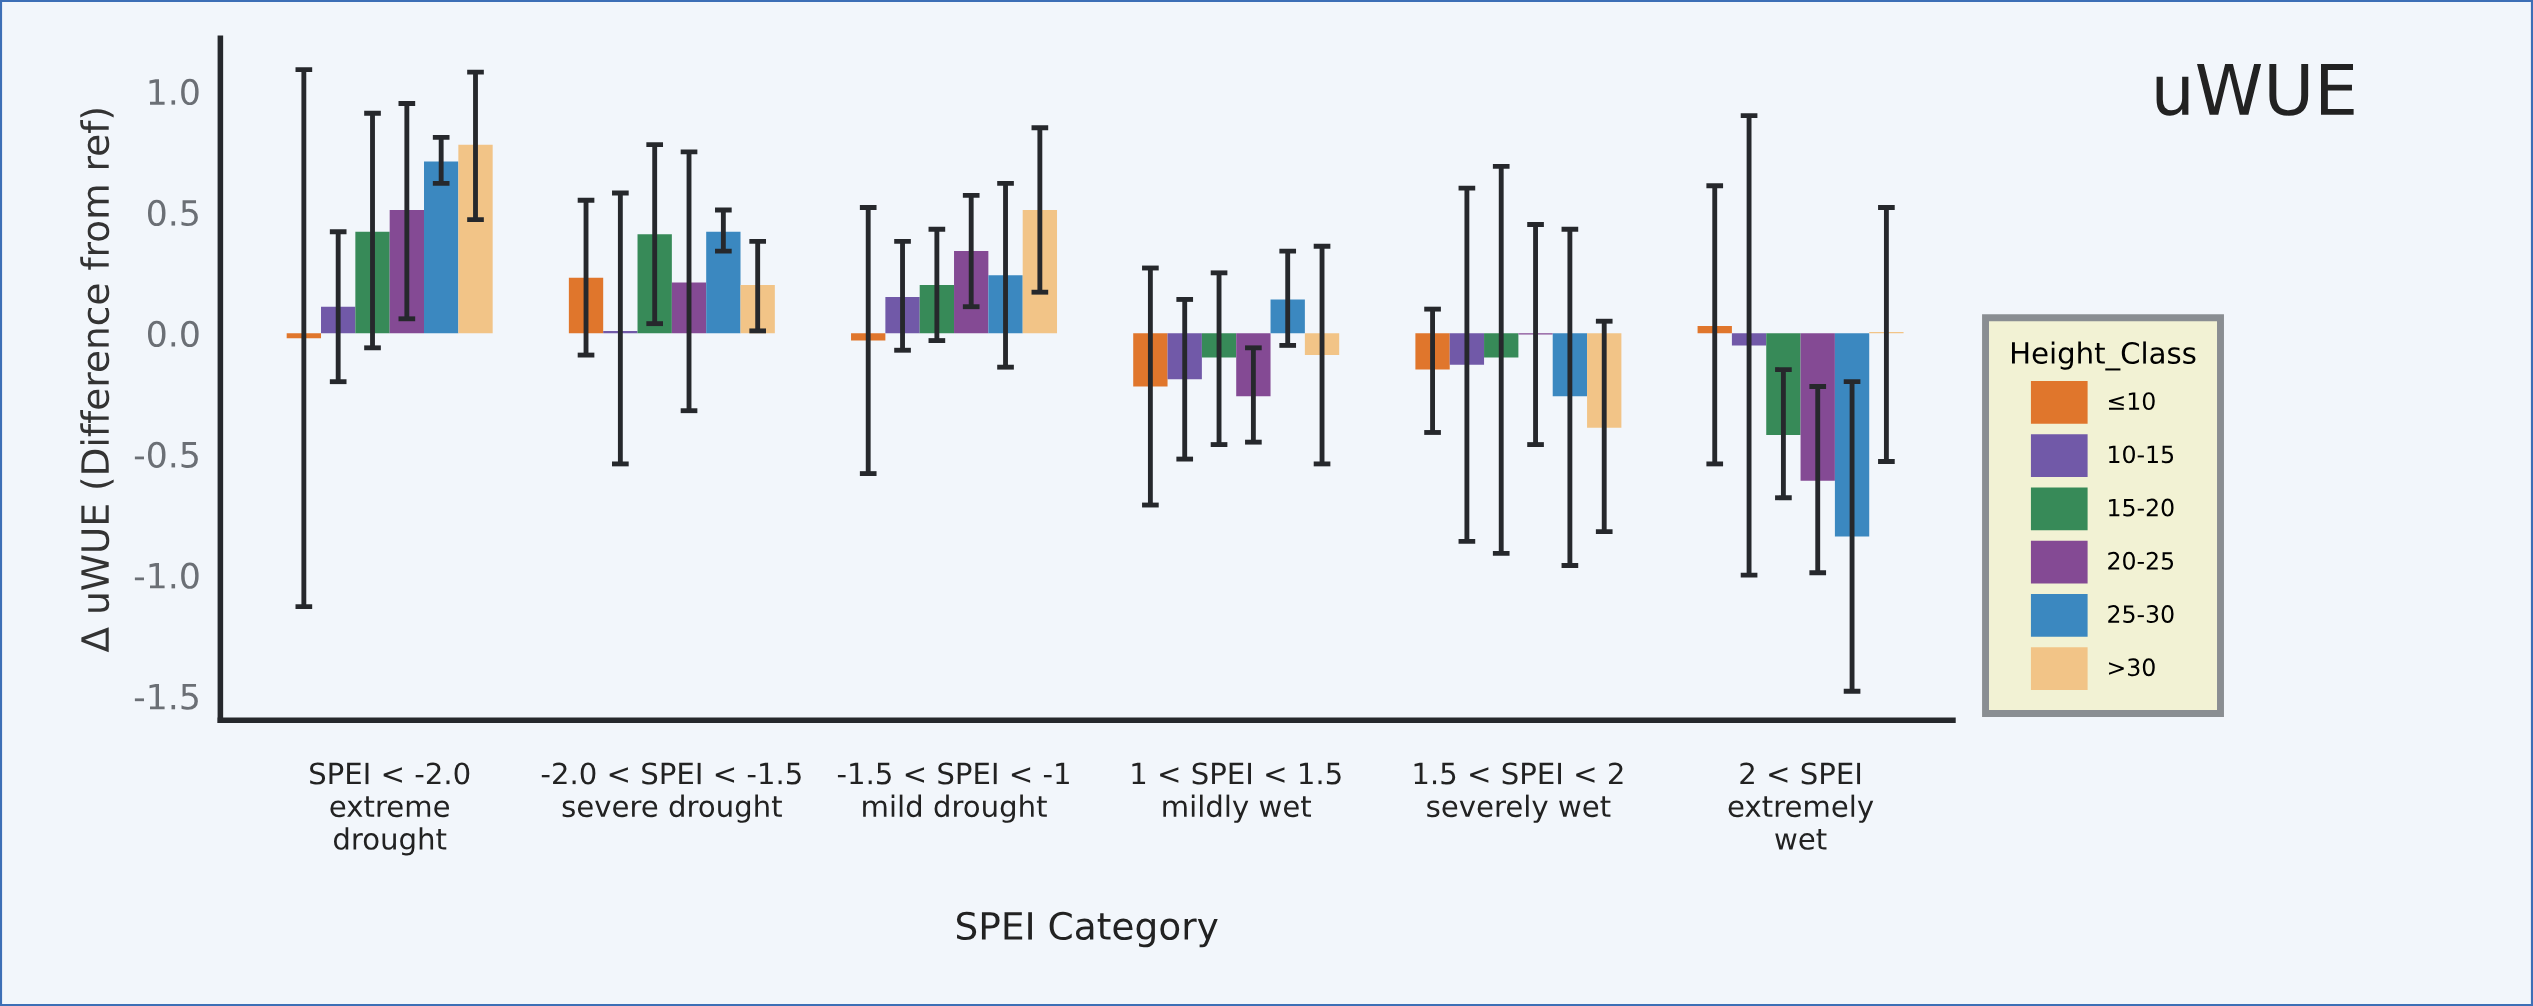 The width and height of the screenshot is (2533, 1006). I want to click on legend-label: 20-25, so click(2141, 560).